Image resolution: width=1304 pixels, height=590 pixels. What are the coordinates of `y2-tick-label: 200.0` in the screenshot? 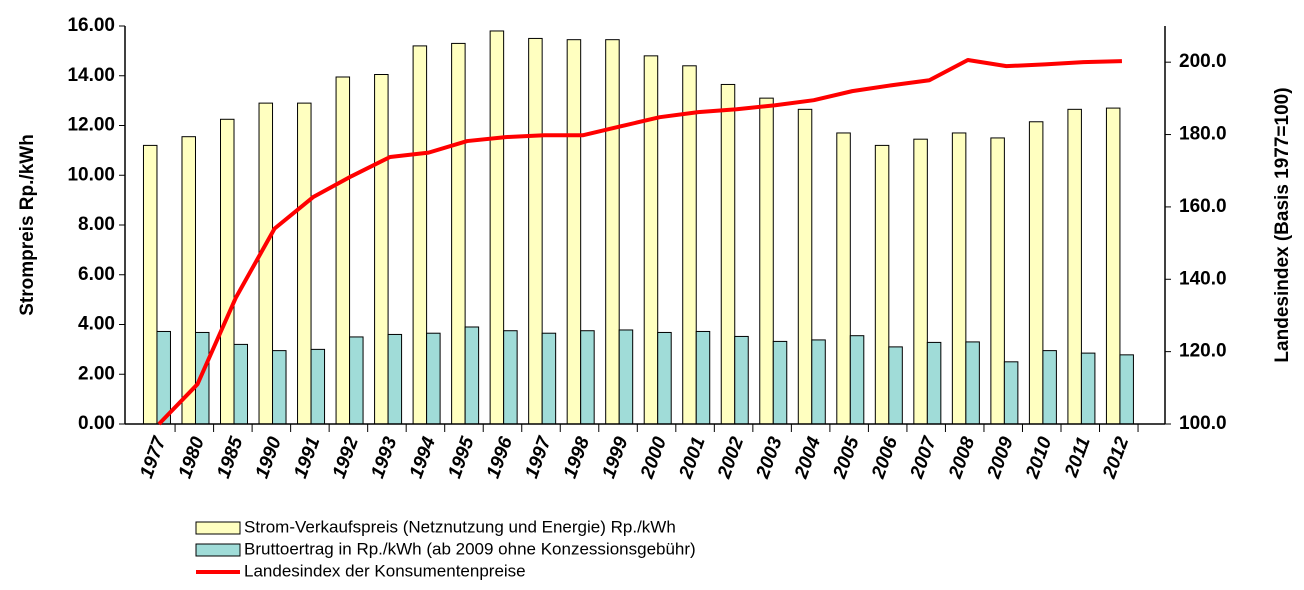 It's located at (1203, 61).